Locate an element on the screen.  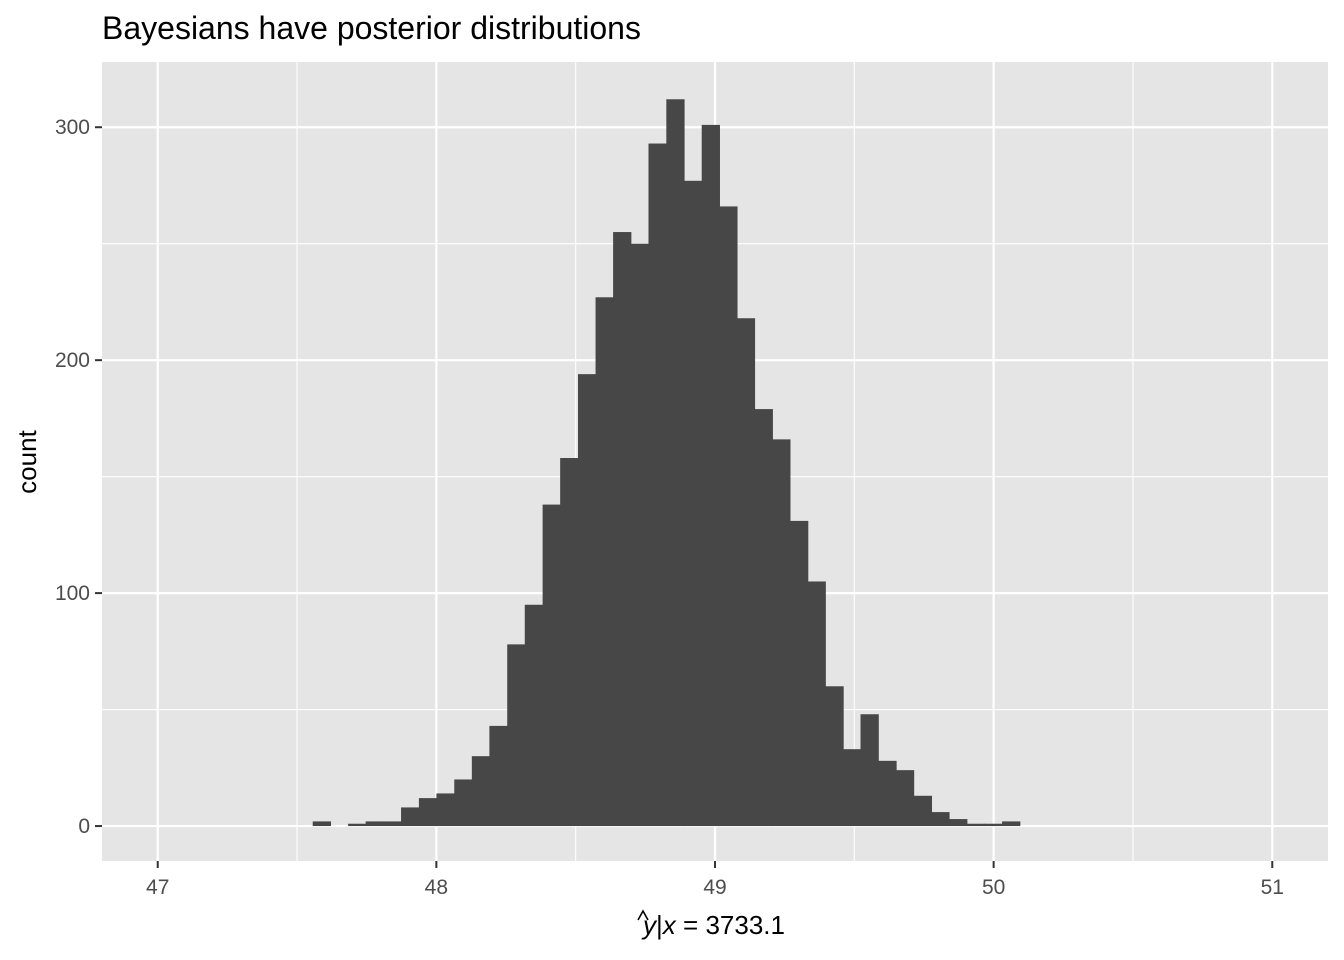
x-axis-title-value: 3733.1 is located at coordinates (745, 925).